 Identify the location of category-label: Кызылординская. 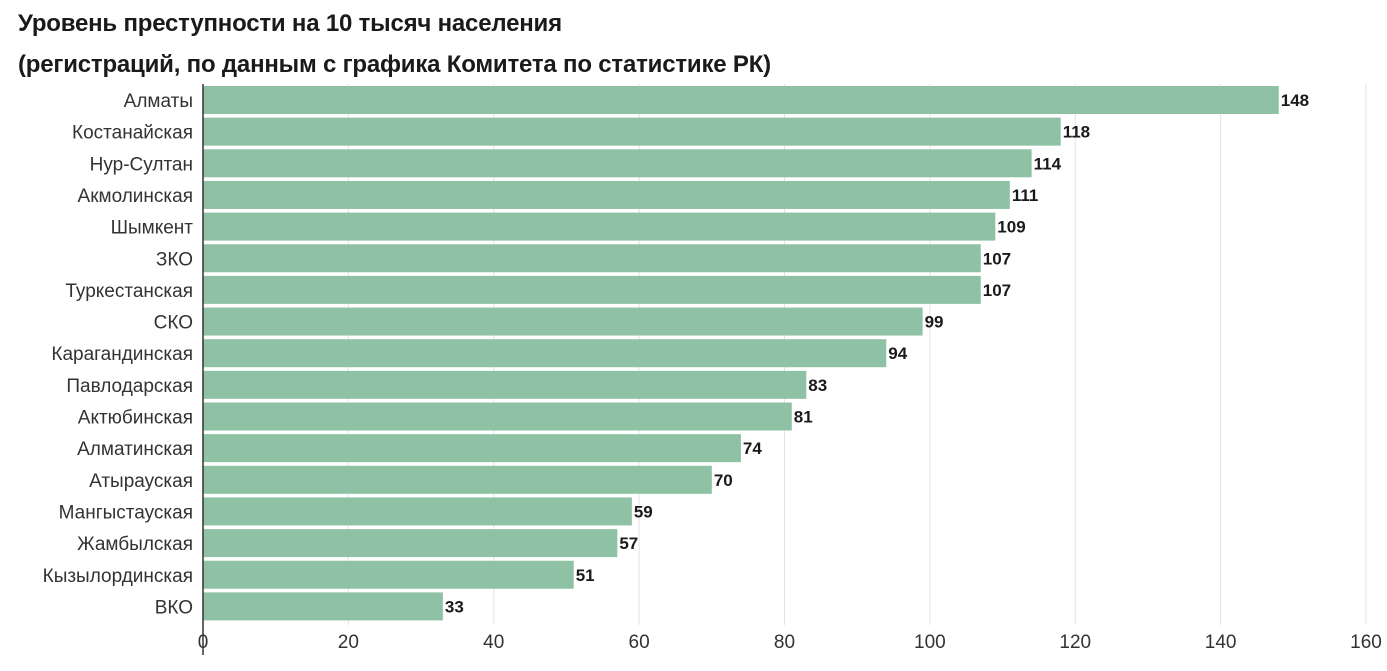
(118, 576).